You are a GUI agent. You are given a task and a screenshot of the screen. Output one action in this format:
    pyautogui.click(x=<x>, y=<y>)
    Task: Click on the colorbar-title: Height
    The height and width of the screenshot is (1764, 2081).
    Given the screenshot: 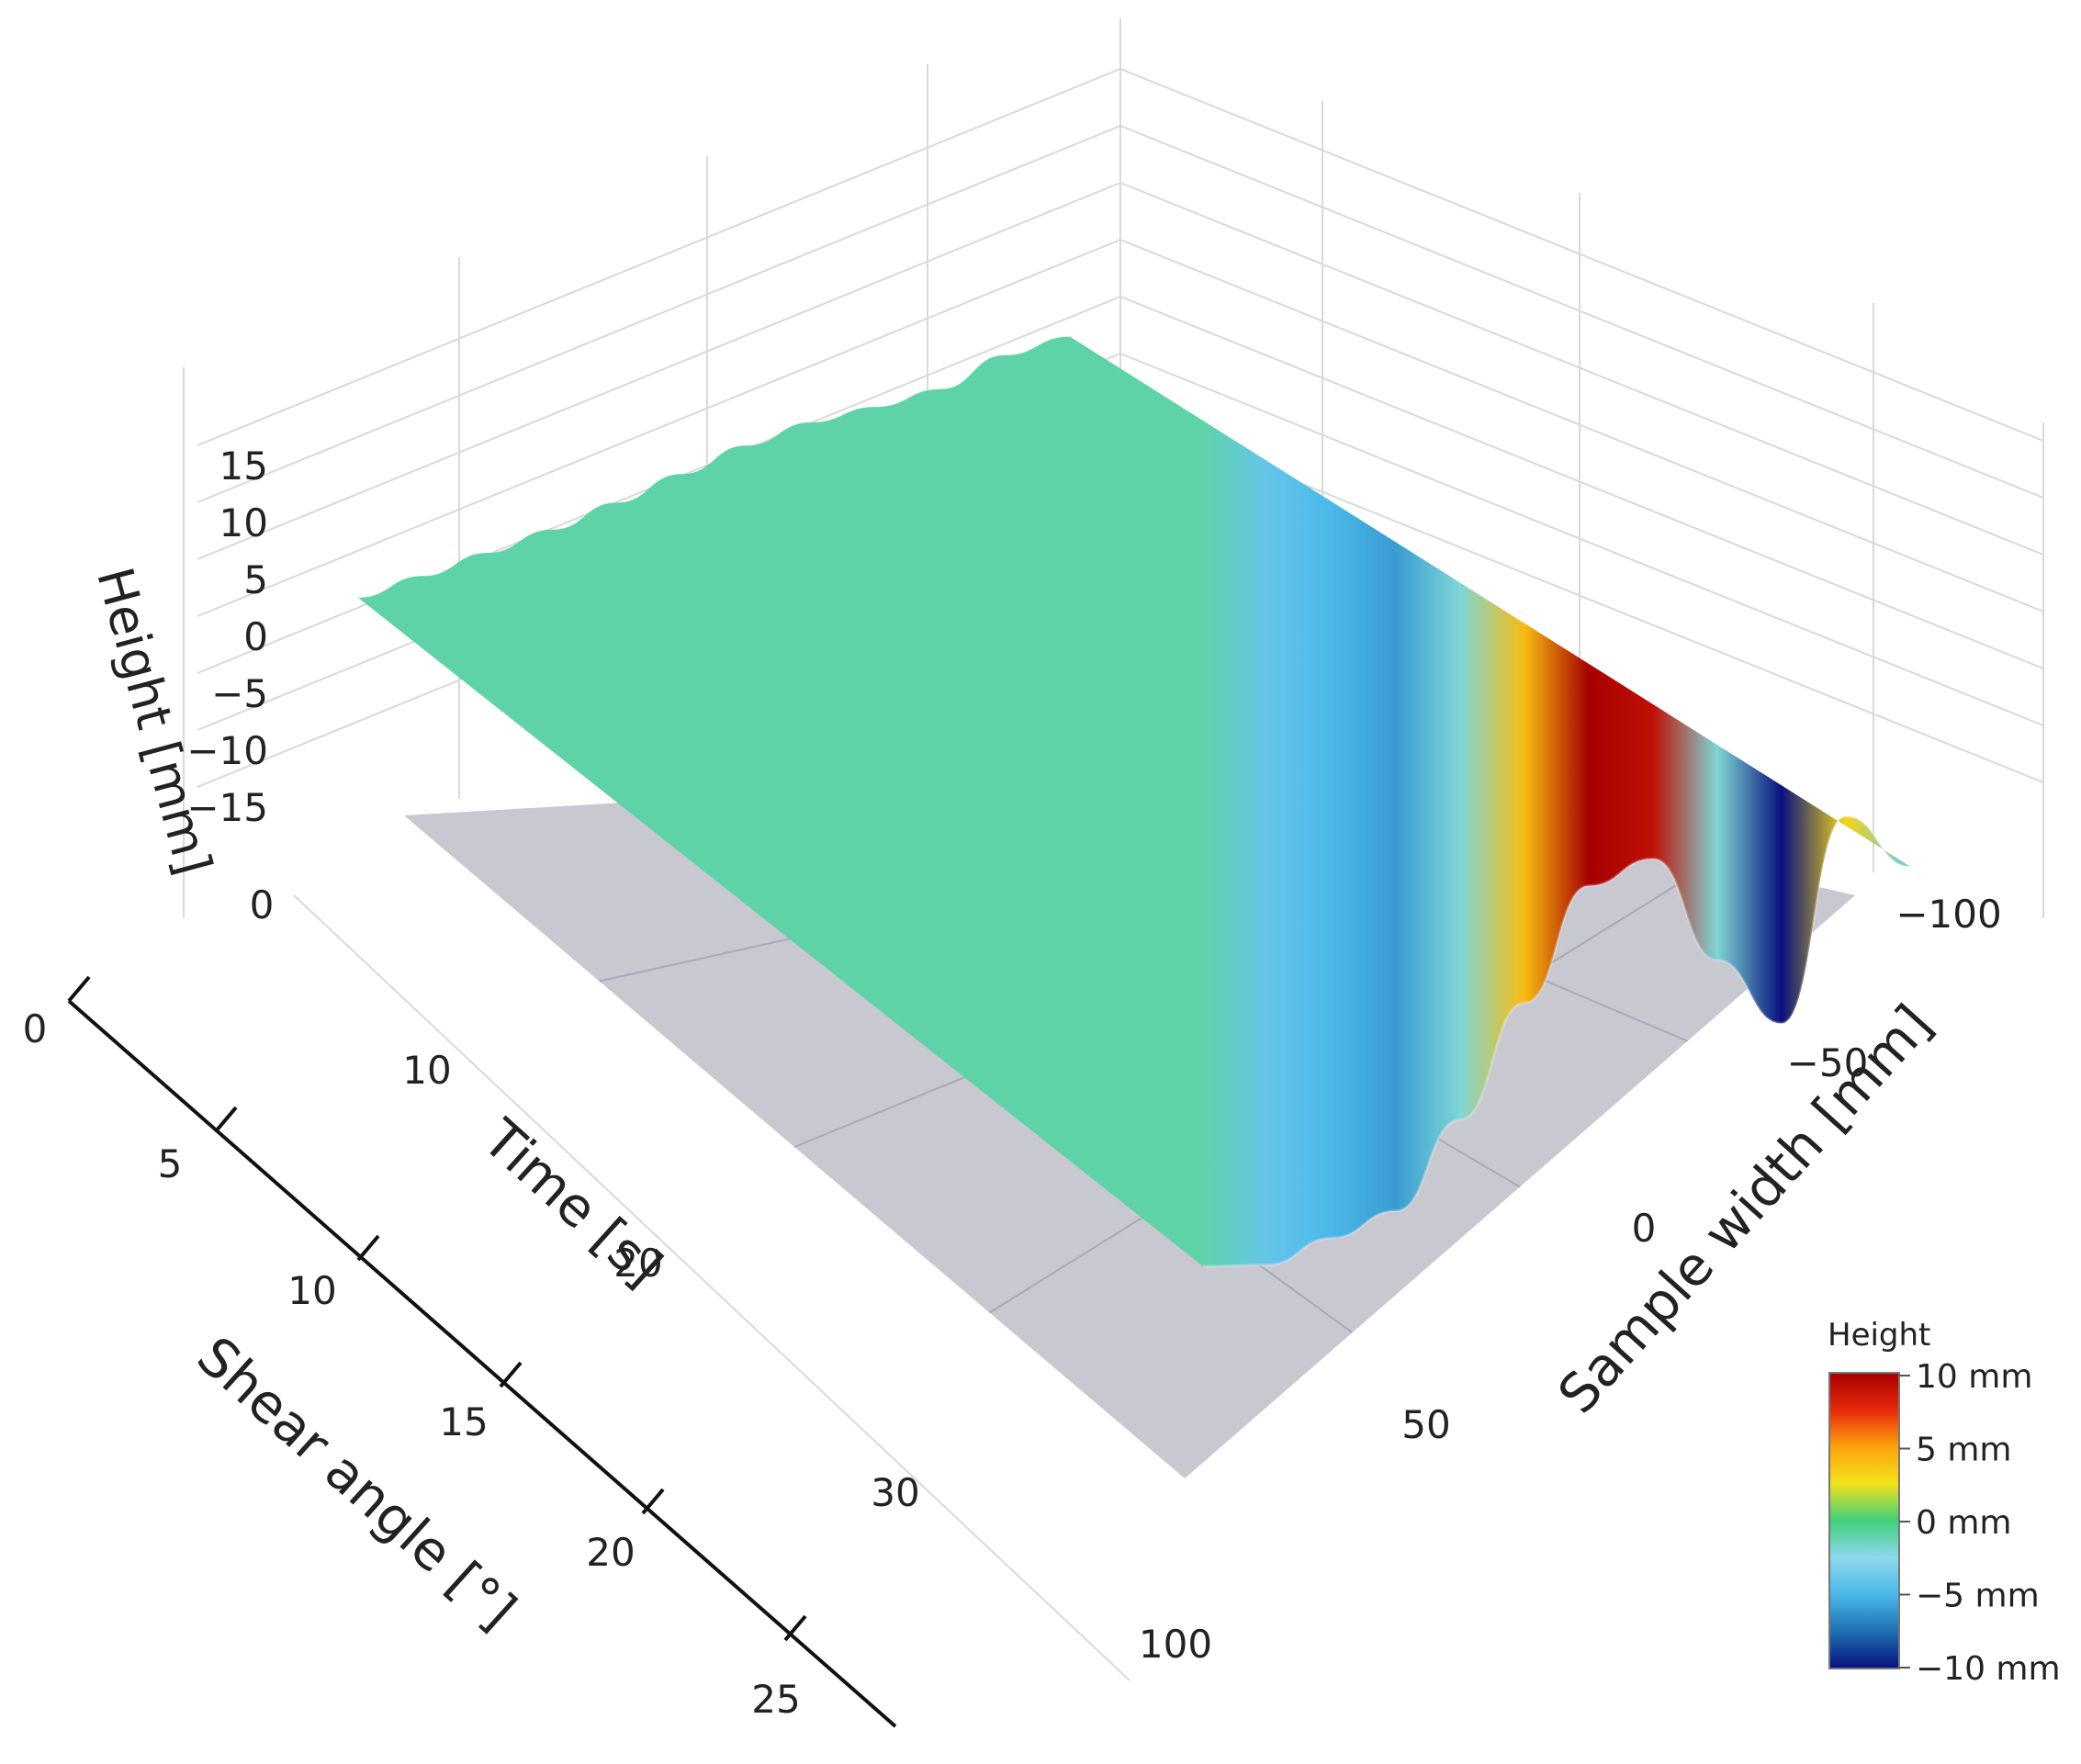 What is the action you would take?
    pyautogui.click(x=1879, y=1335)
    